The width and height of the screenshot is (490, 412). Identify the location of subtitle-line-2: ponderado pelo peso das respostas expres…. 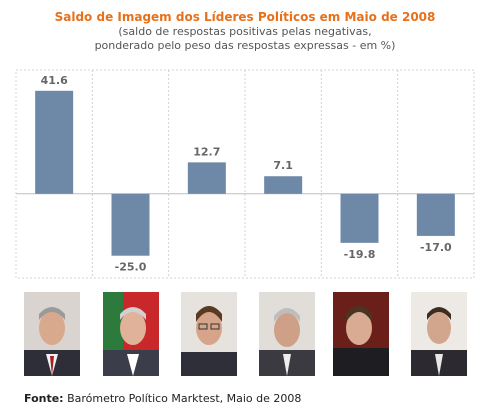
(245, 45).